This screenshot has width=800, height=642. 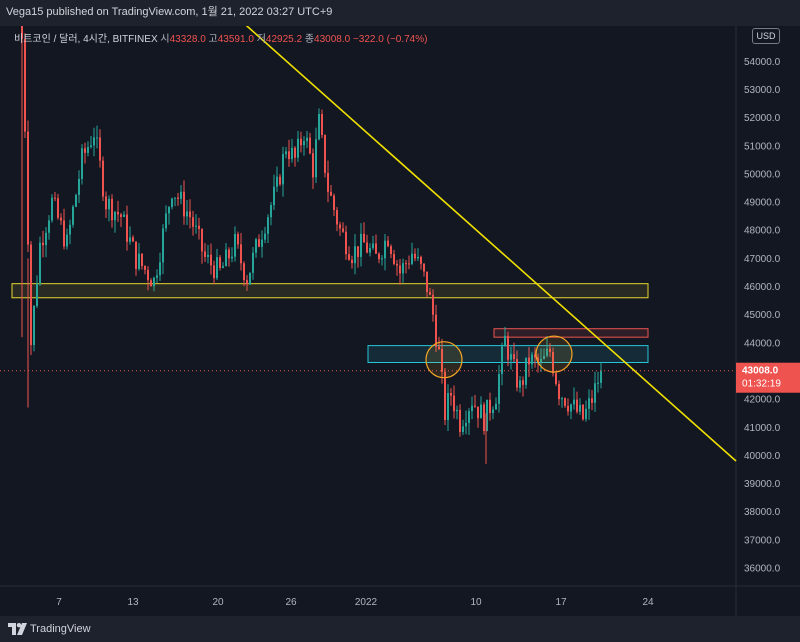 What do you see at coordinates (762, 428) in the screenshot?
I see `y-tick-label: 41000.0` at bounding box center [762, 428].